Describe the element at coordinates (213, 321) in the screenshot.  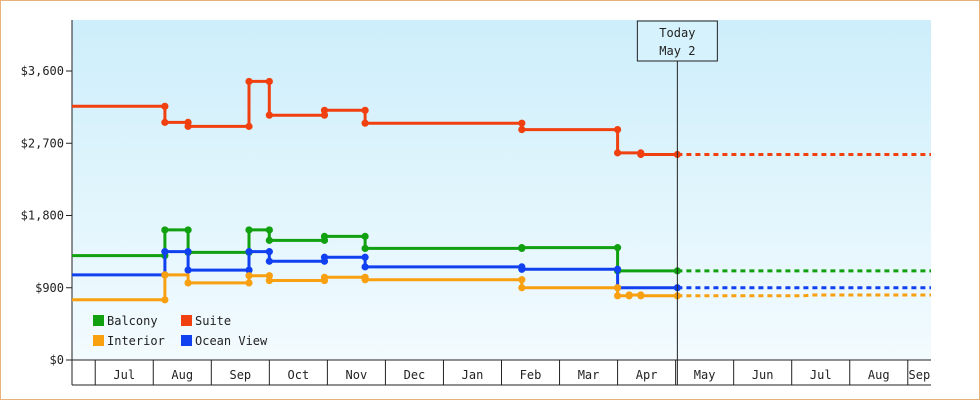
I see `legend-label-suite: Suite` at that location.